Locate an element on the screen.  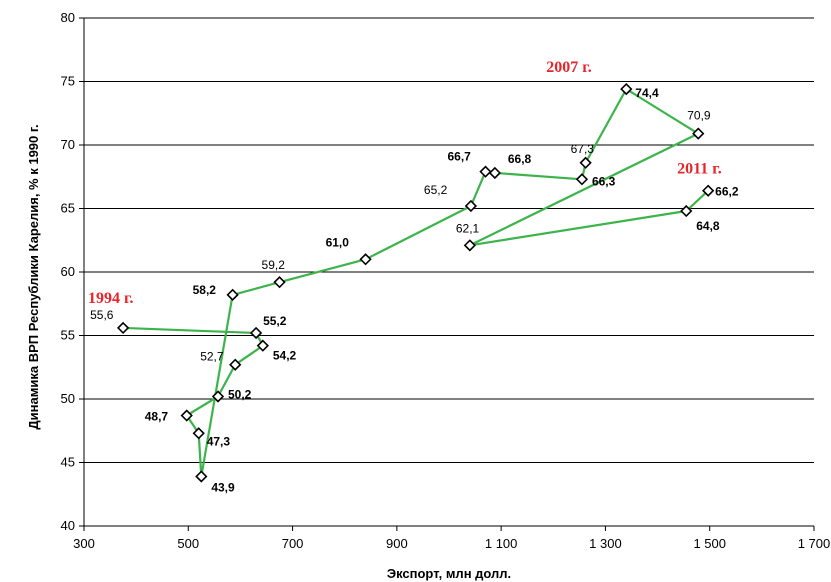
data-label: 55,6 is located at coordinates (102, 315).